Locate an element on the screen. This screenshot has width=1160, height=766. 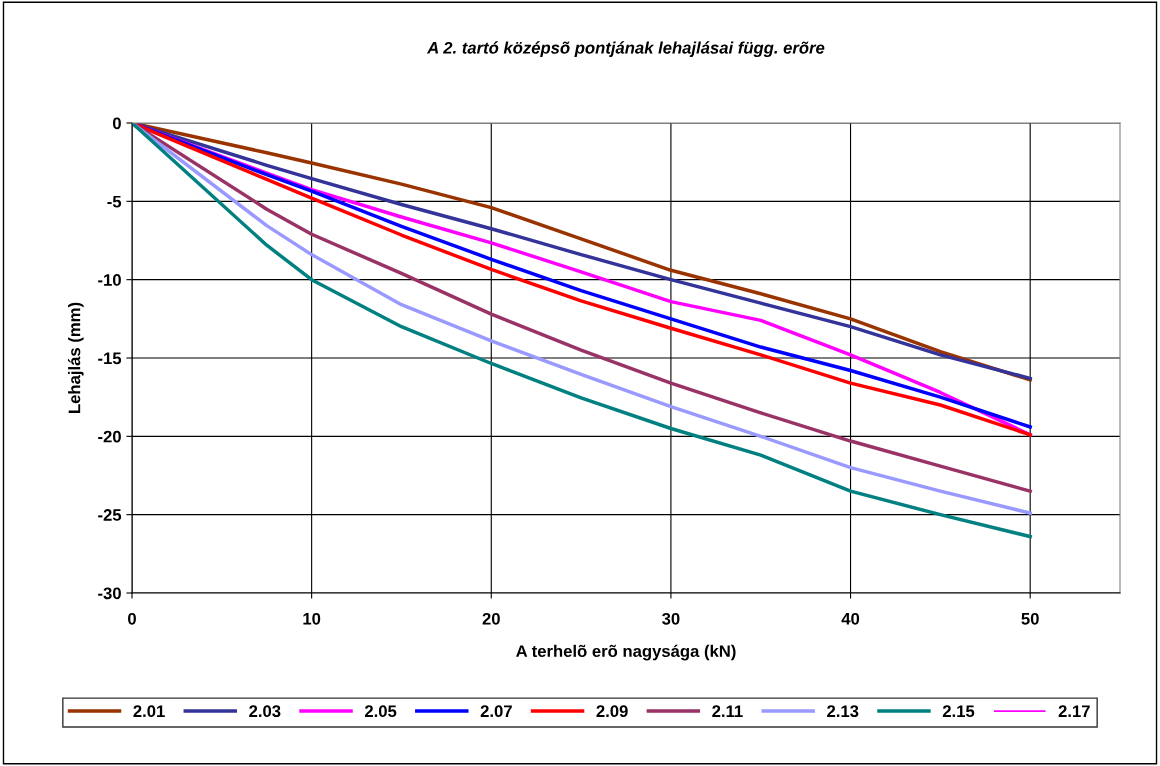
legend-label: 2.09 is located at coordinates (612, 711).